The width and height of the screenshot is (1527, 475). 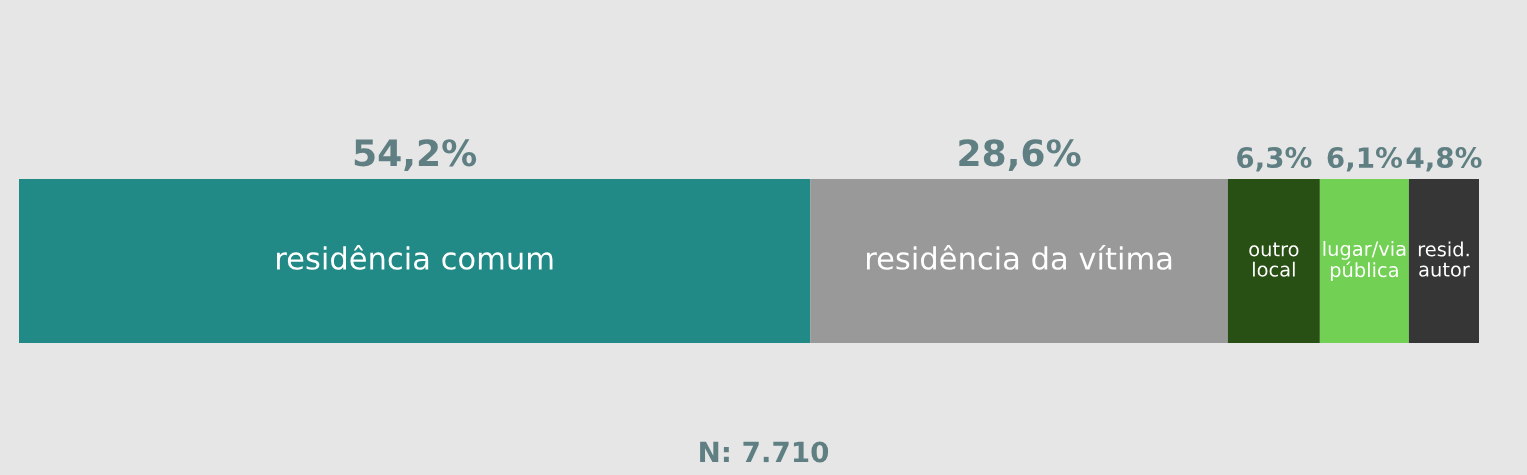 What do you see at coordinates (415, 257) in the screenshot?
I see `series-label: residência comum` at bounding box center [415, 257].